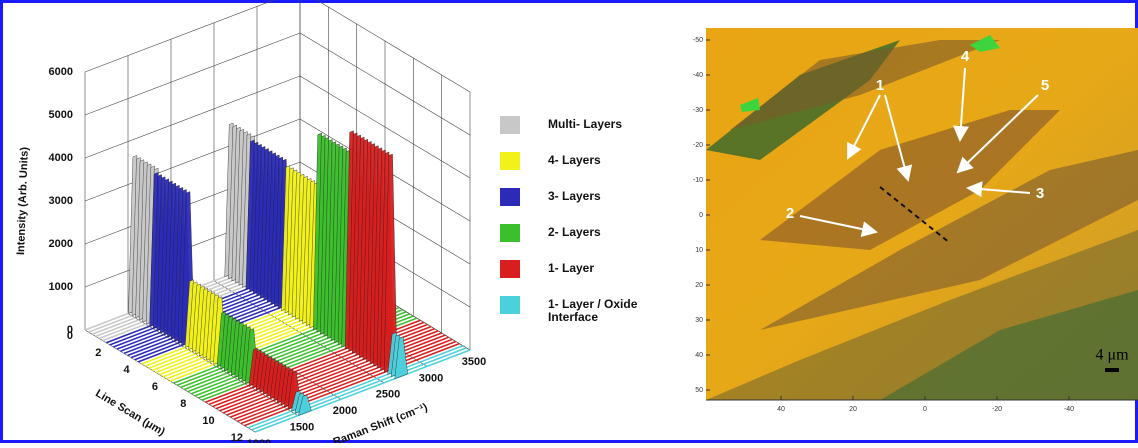 The image size is (1138, 448). What do you see at coordinates (571, 268) in the screenshot?
I see `legend-label: 1- Layer` at bounding box center [571, 268].